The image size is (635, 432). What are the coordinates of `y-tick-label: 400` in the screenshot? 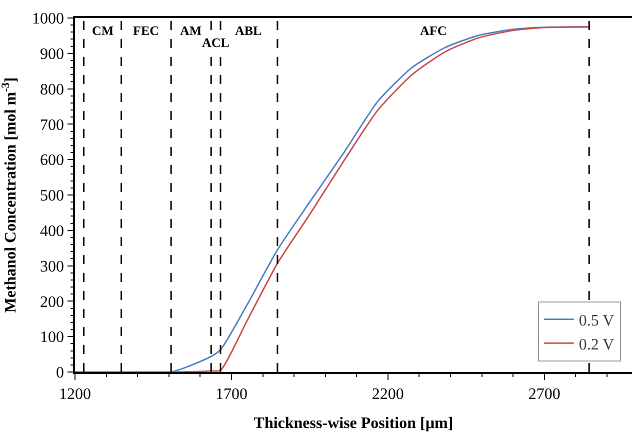 It's located at (52, 231).